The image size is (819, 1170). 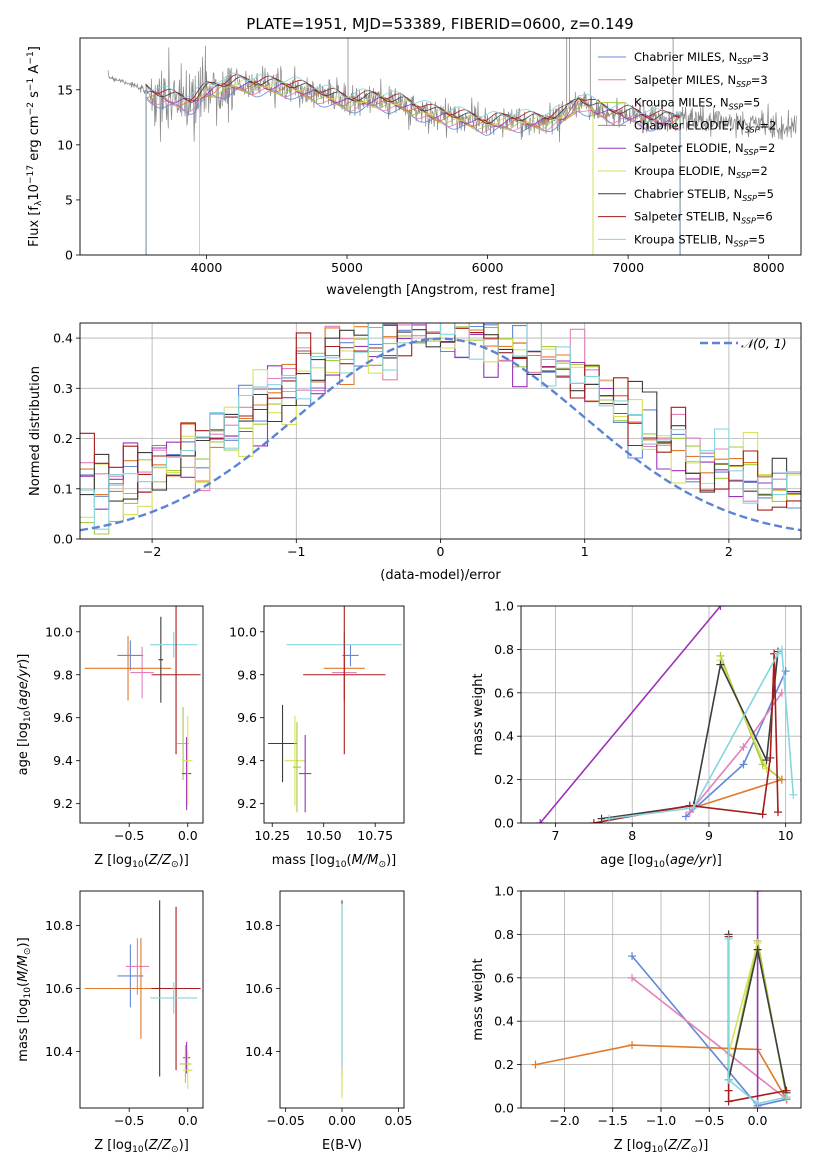 What do you see at coordinates (243, 631) in the screenshot?
I see `age-vs-mass-ytick-label: 10.0` at bounding box center [243, 631].